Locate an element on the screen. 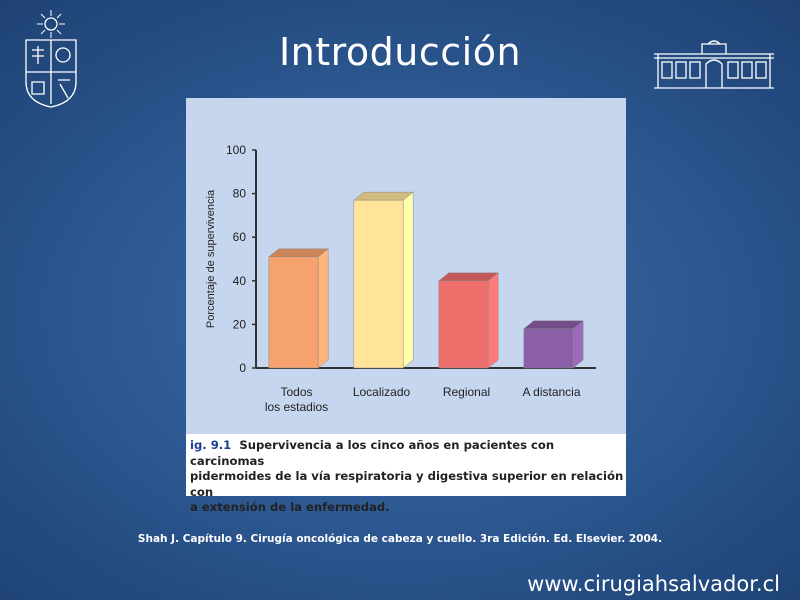 Image resolution: width=800 pixels, height=600 pixels. y-tick-label: 60 is located at coordinates (240, 237).